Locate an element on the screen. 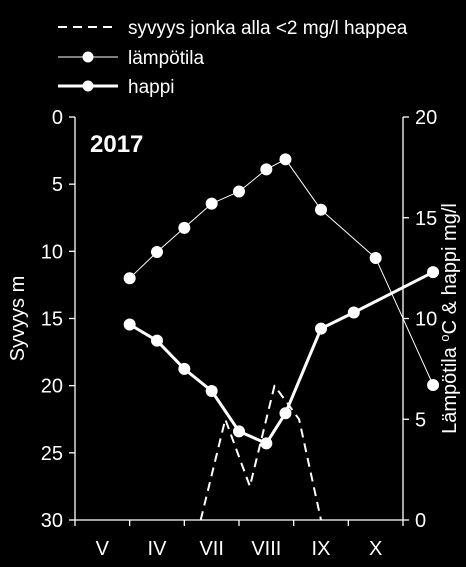 The image size is (466, 567). x-tick-label: X is located at coordinates (375, 549).